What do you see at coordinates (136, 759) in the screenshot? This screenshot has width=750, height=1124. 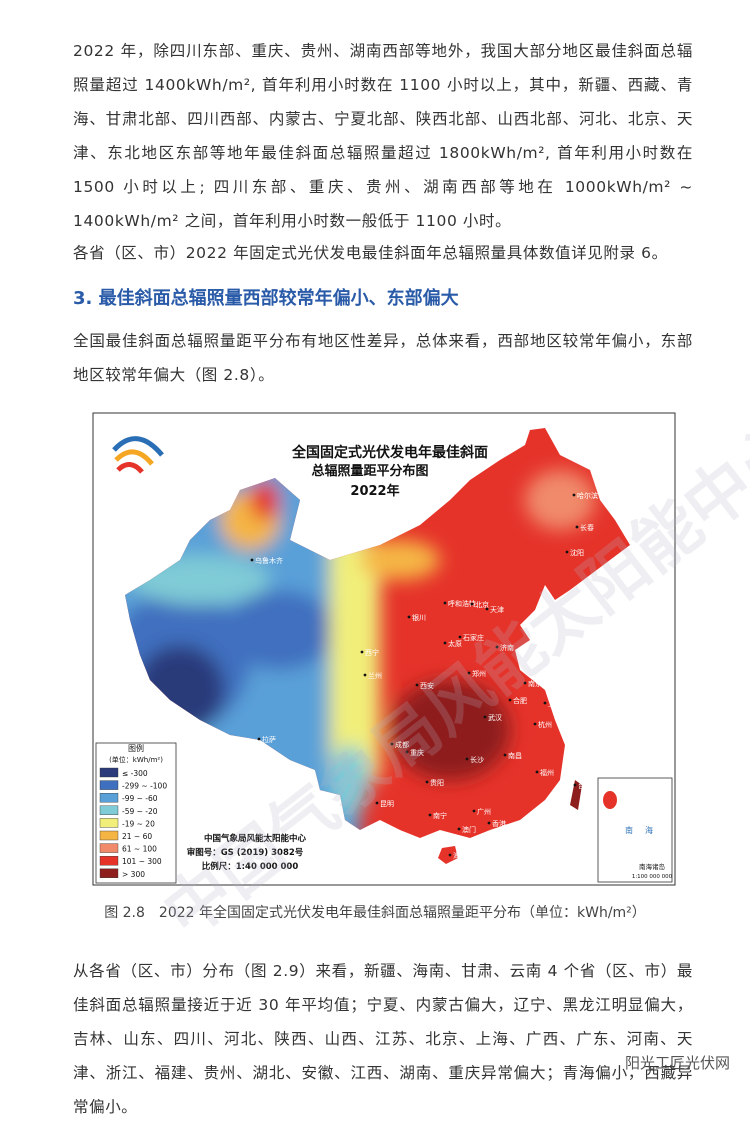 I see `legend-unit: (单位：kWh/m²)` at bounding box center [136, 759].